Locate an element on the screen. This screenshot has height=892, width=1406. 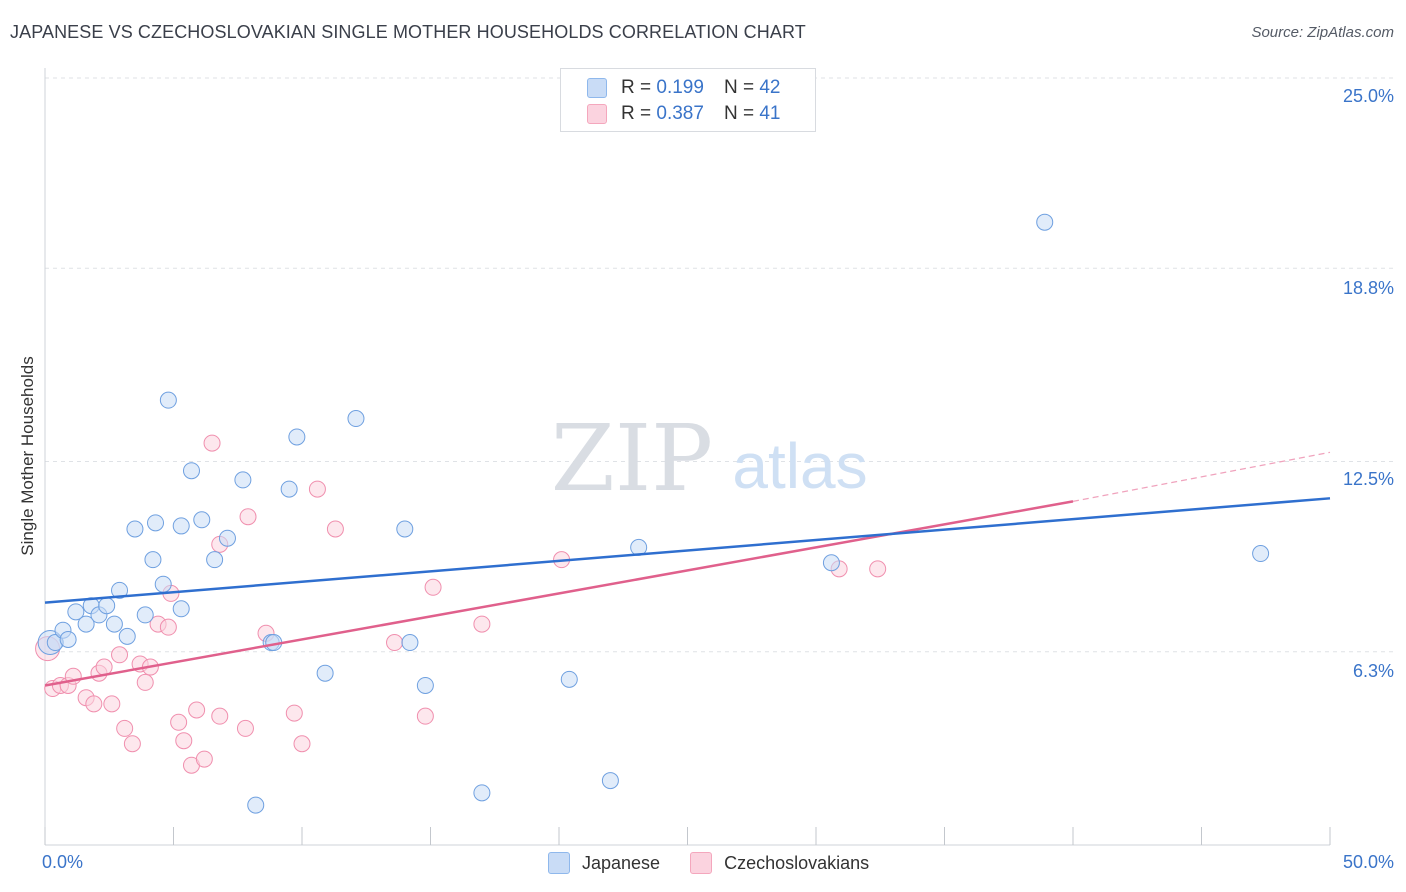
x-tick-label: 0.0% is located at coordinates (63, 862).